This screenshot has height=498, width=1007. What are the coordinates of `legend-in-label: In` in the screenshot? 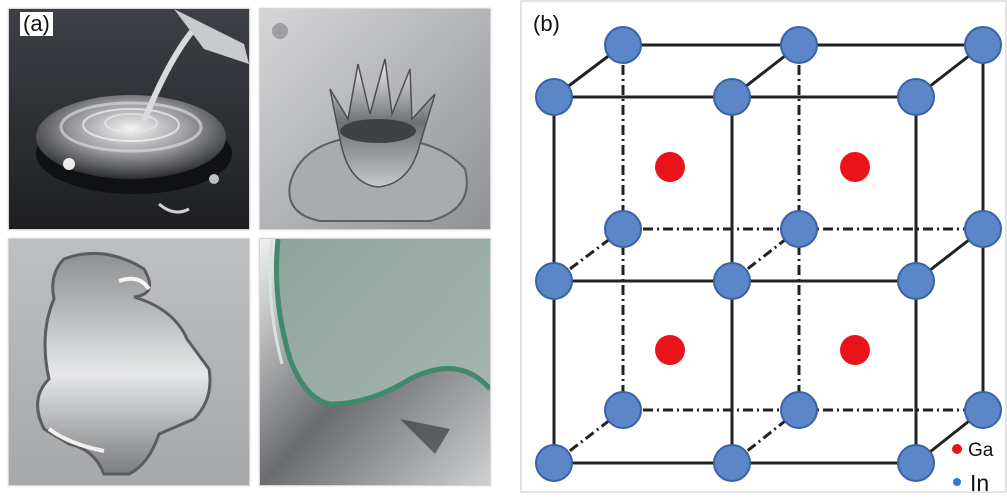 It's located at (979, 481).